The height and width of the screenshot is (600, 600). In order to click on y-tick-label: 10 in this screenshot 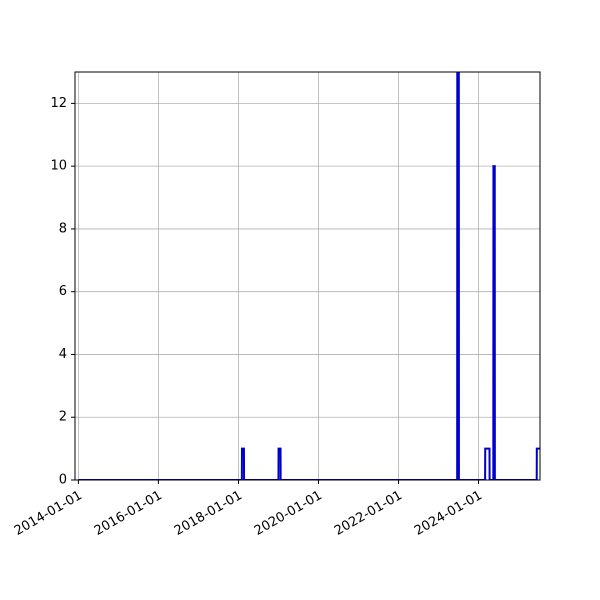, I will do `click(58, 166)`.